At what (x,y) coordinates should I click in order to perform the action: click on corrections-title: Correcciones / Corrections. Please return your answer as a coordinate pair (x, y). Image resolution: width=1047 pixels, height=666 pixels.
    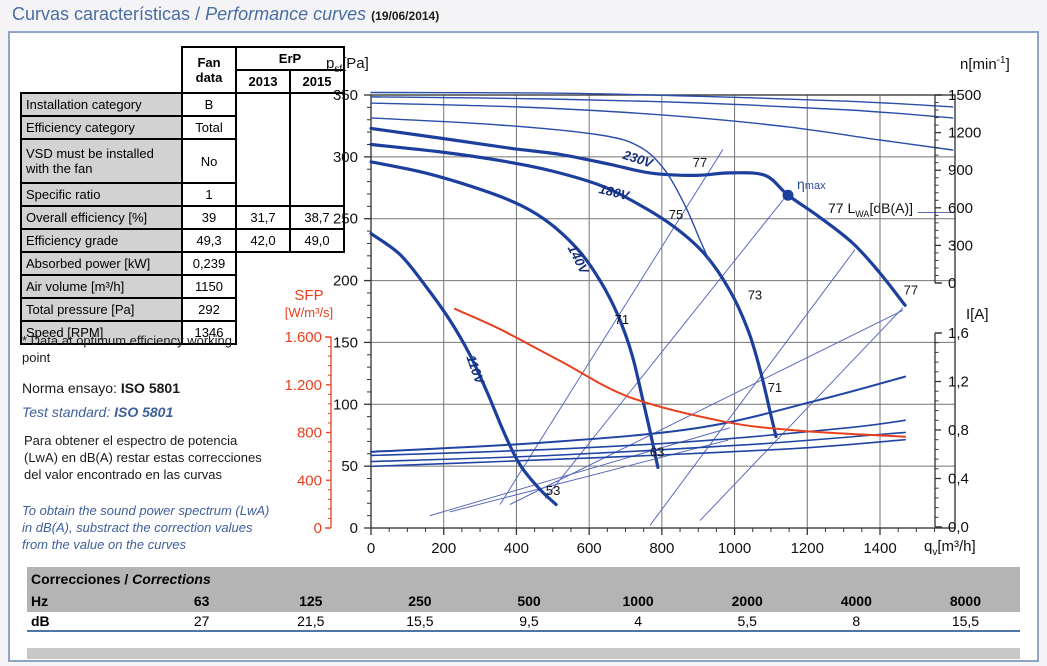
    Looking at the image, I should click on (523, 578).